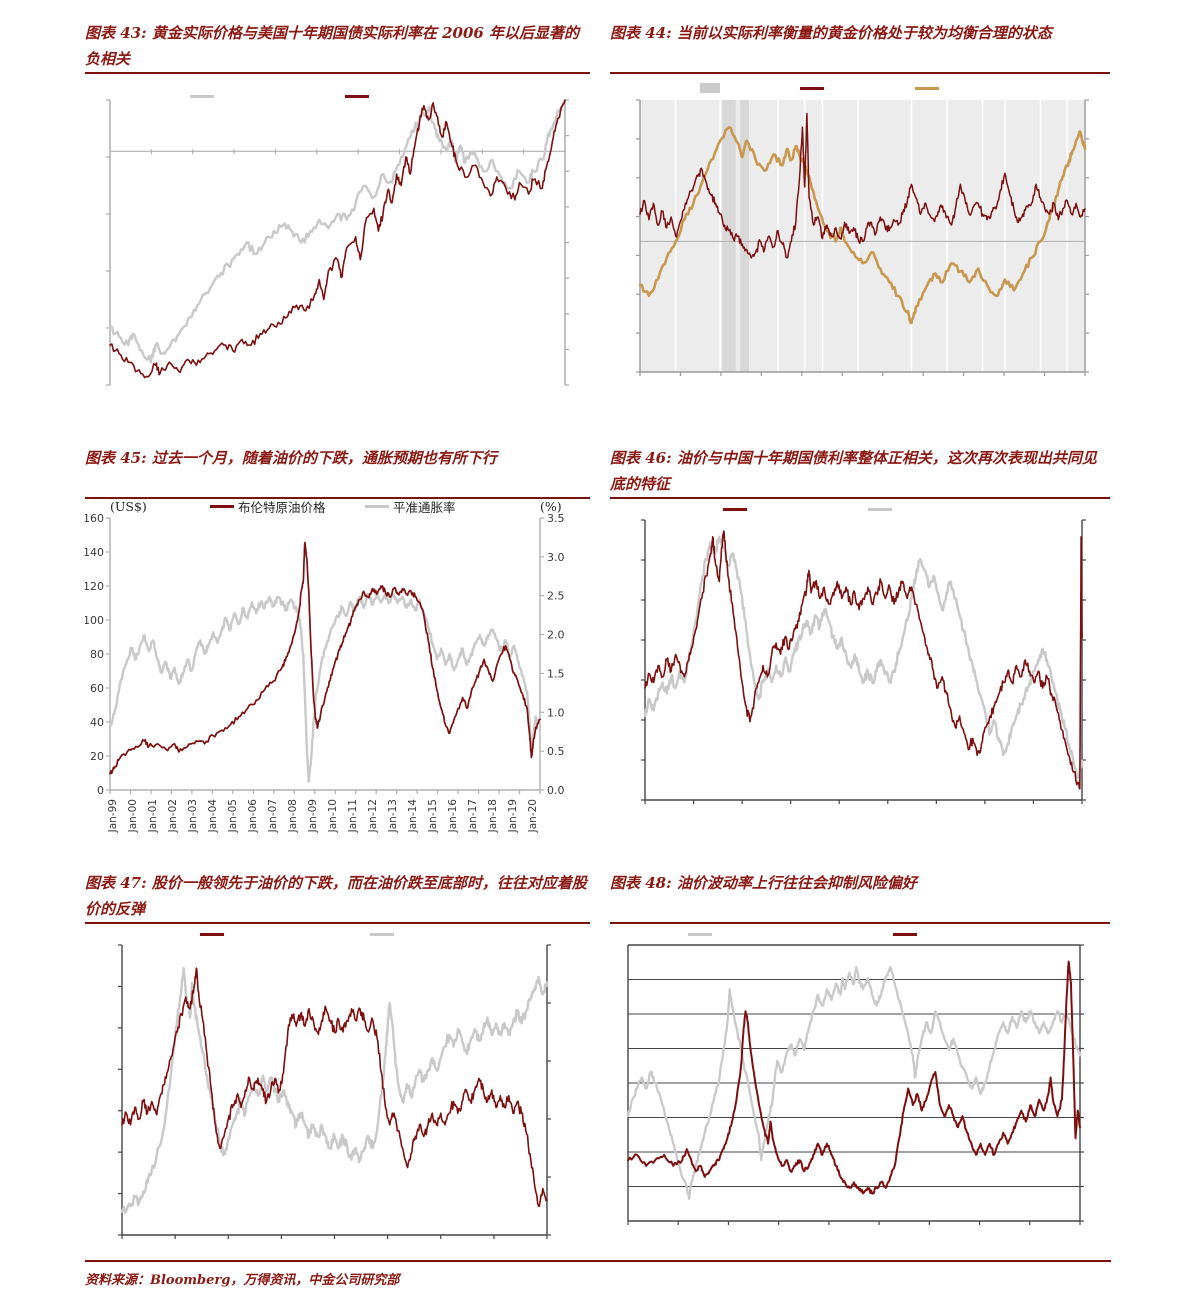 The width and height of the screenshot is (1191, 1301). I want to click on x-axis-label: Jan-99, so click(113, 816).